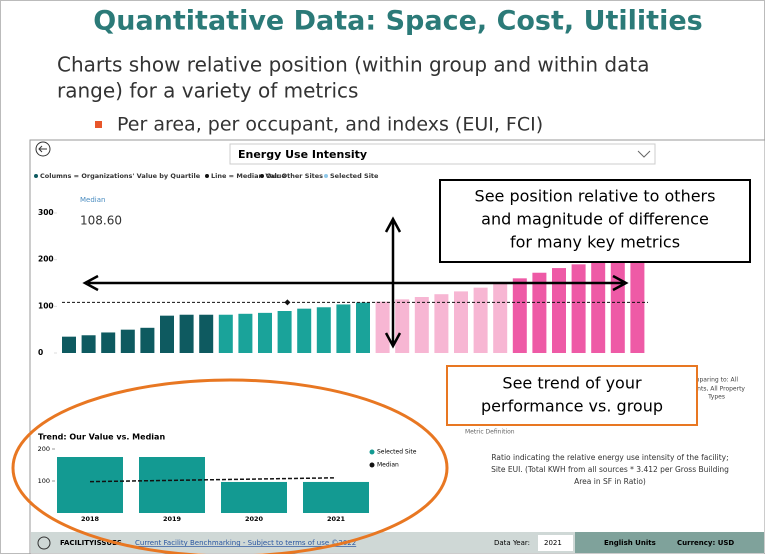  Describe the element at coordinates (553, 543) in the screenshot. I see `year: 2021` at that location.